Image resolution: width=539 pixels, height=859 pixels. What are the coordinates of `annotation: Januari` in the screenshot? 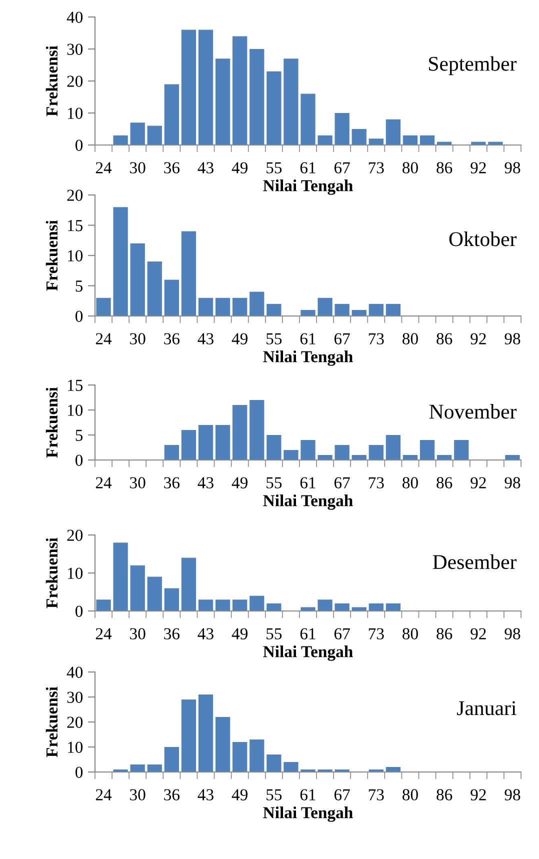 It's located at (486, 708).